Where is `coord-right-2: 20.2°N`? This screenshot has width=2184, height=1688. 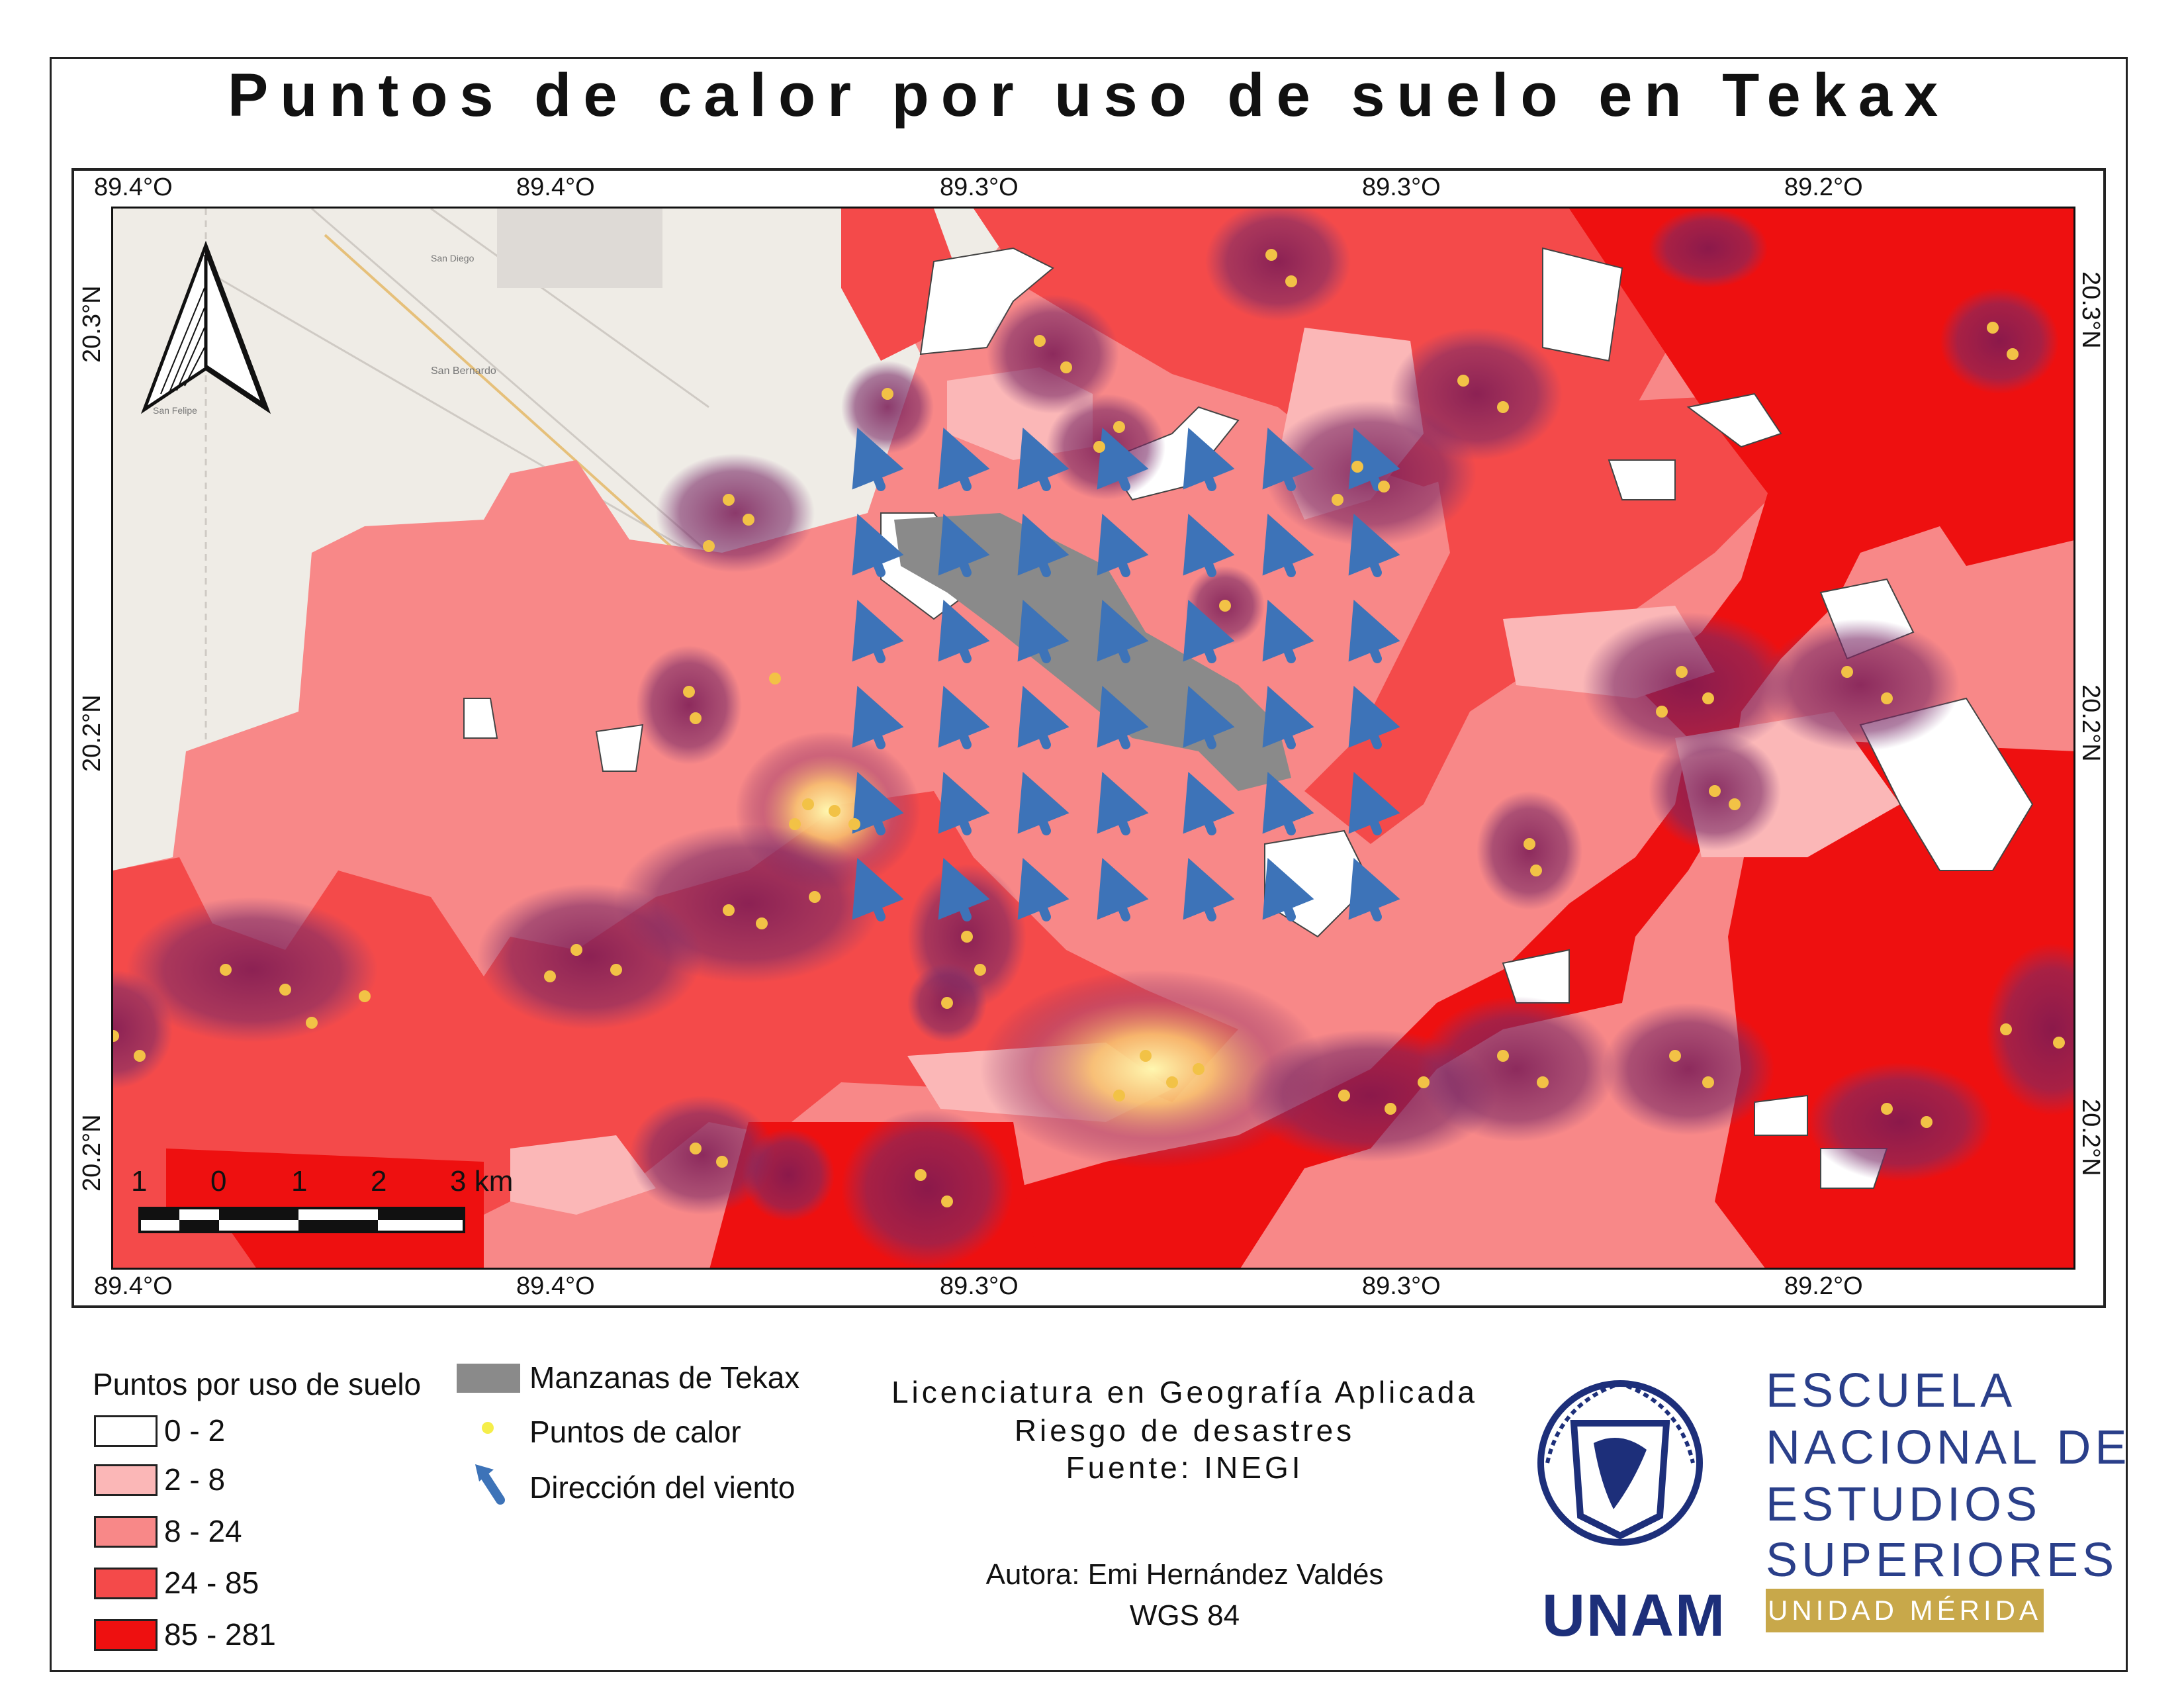 coord-right-2: 20.2°N is located at coordinates (2091, 723).